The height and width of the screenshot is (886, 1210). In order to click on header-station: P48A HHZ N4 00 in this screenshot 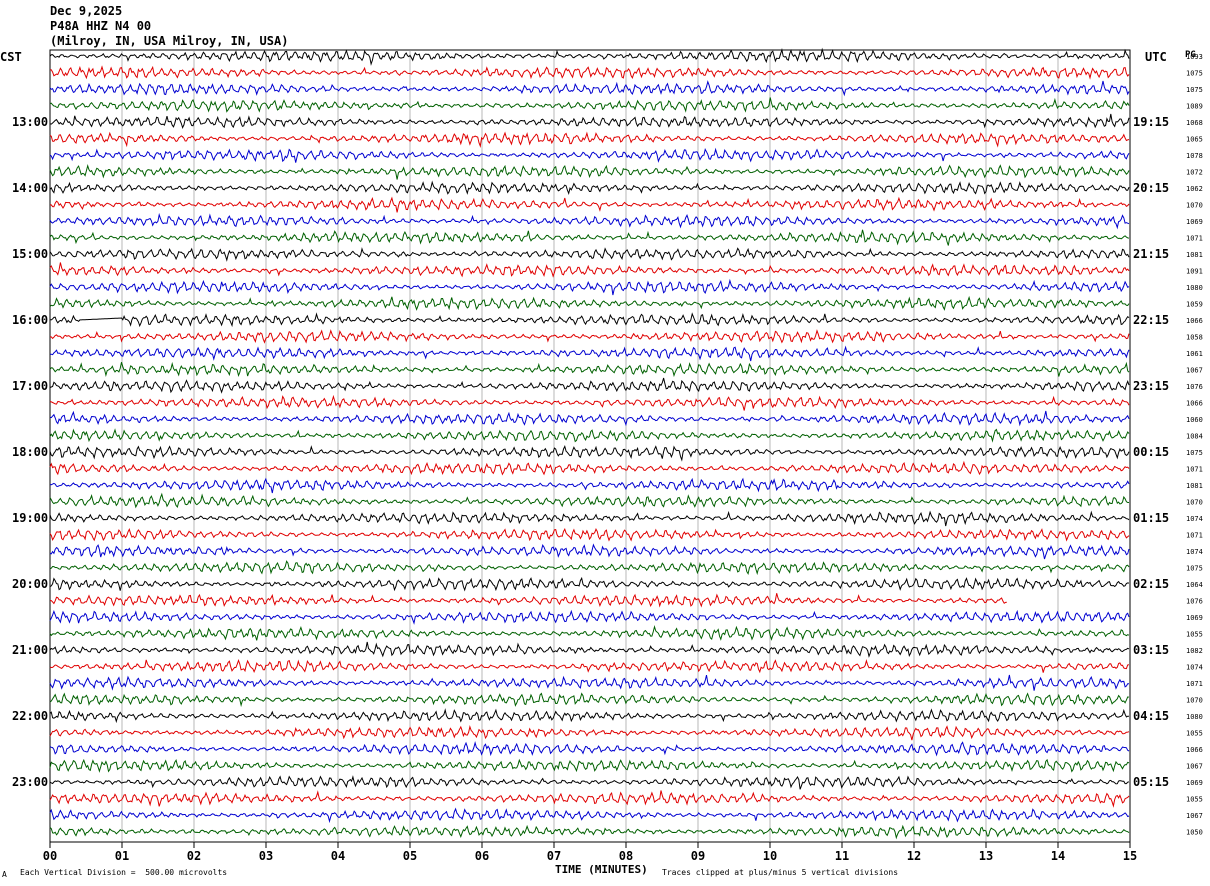, I will do `click(101, 26)`.